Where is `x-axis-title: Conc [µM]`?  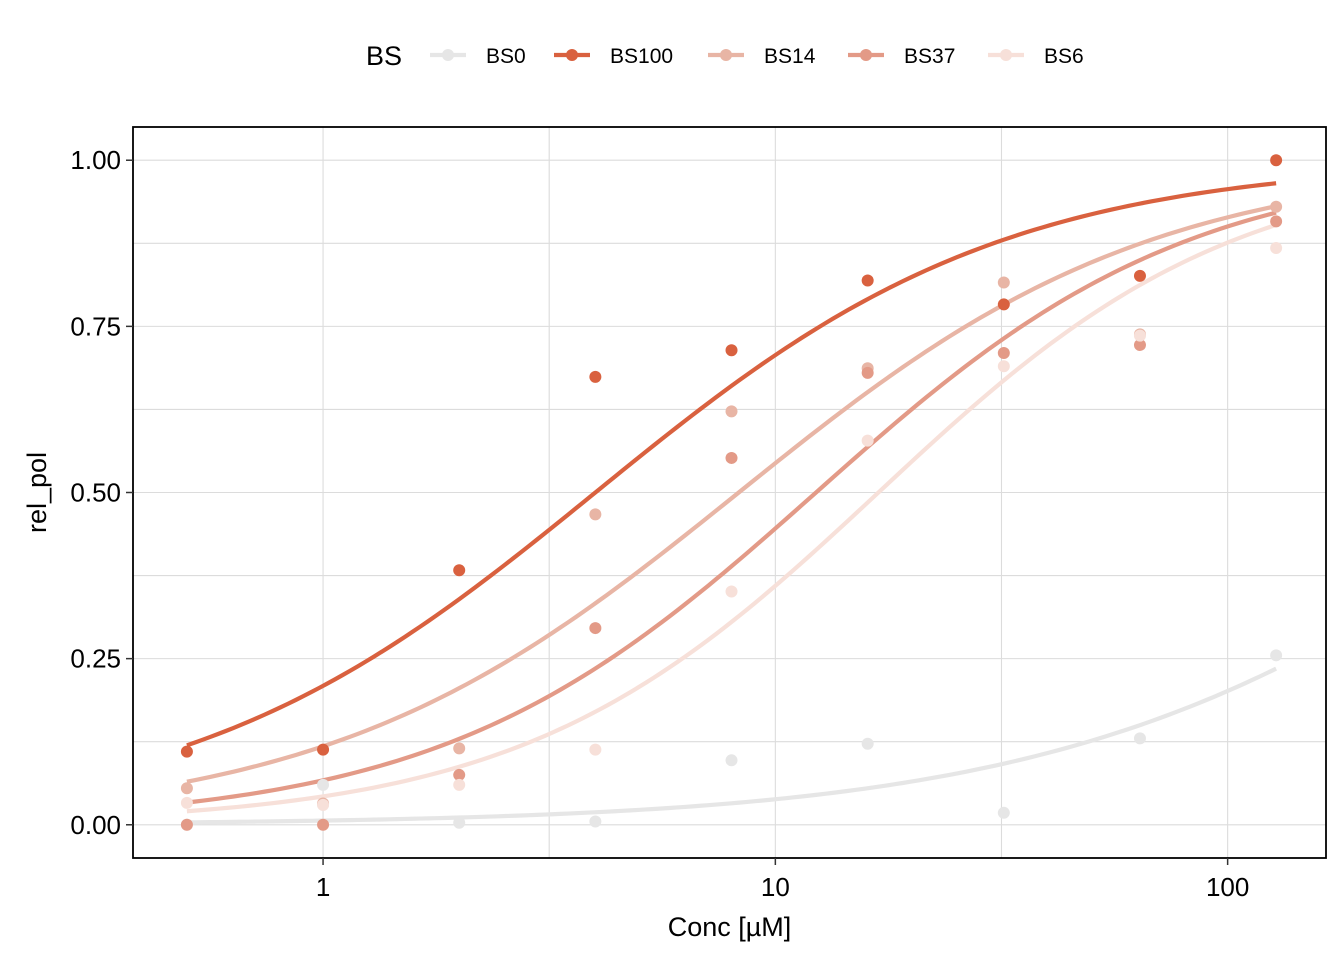
x-axis-title: Conc [µM] is located at coordinates (730, 927).